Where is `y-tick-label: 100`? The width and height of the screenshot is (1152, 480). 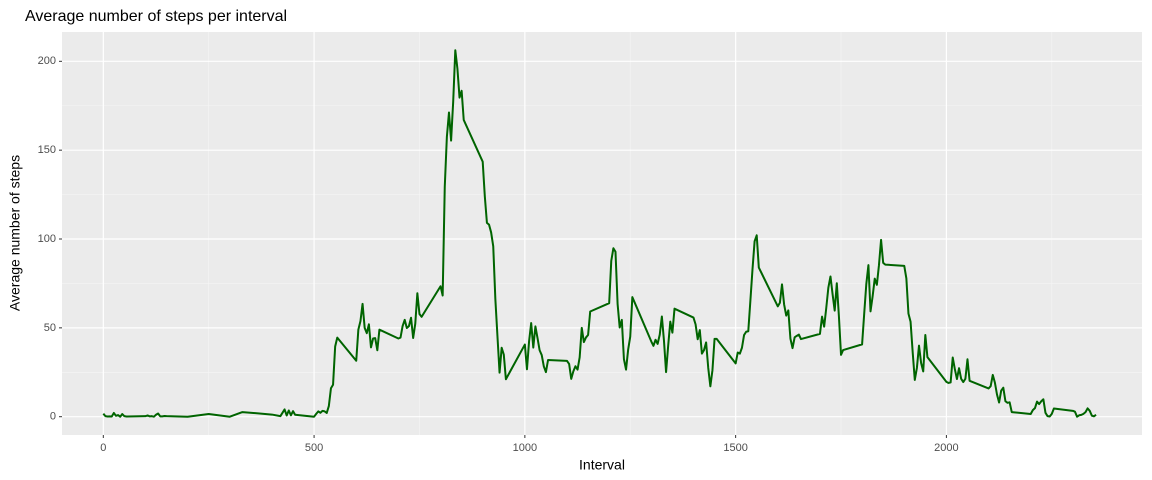 y-tick-label: 100 is located at coordinates (47, 239).